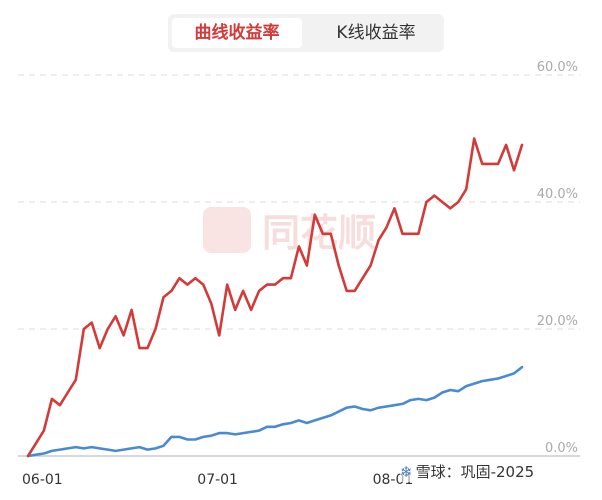  Describe the element at coordinates (227, 230) in the screenshot. I see `watermark-logo-icon` at that location.